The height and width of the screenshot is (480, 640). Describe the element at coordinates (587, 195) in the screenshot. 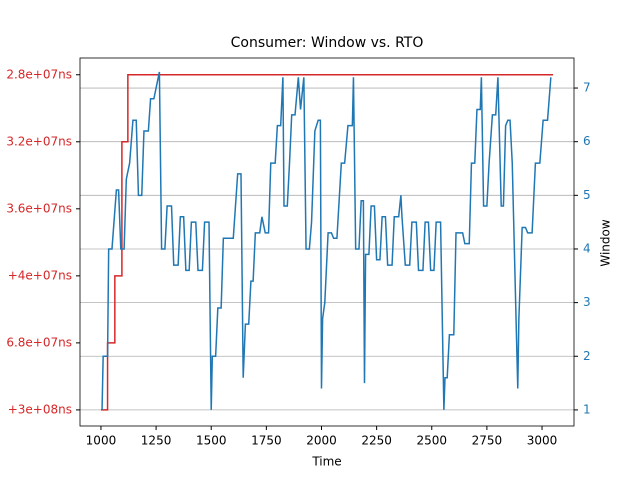

I see `y2-tick-label: 5` at that location.